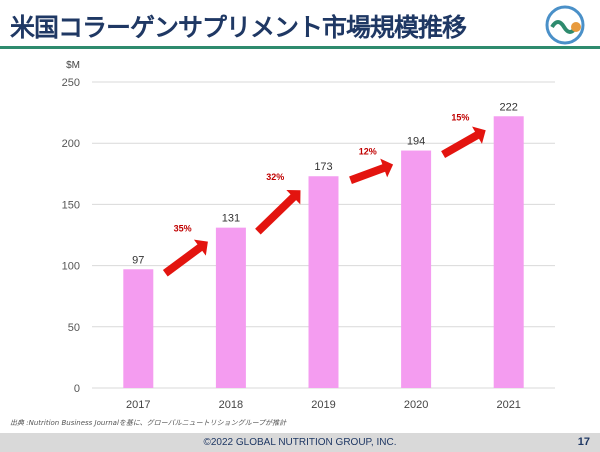  Describe the element at coordinates (231, 405) in the screenshot. I see `x-tick-label: 2018` at that location.